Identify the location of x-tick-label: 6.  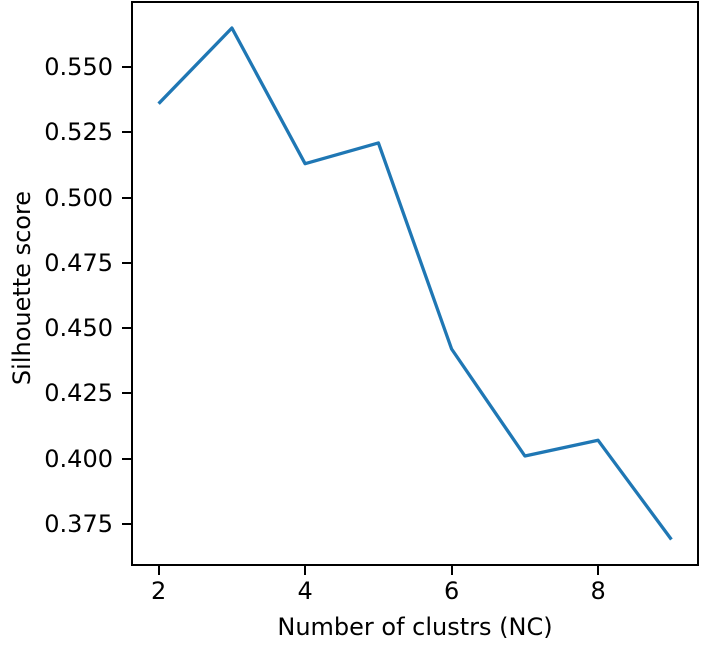
(451, 591).